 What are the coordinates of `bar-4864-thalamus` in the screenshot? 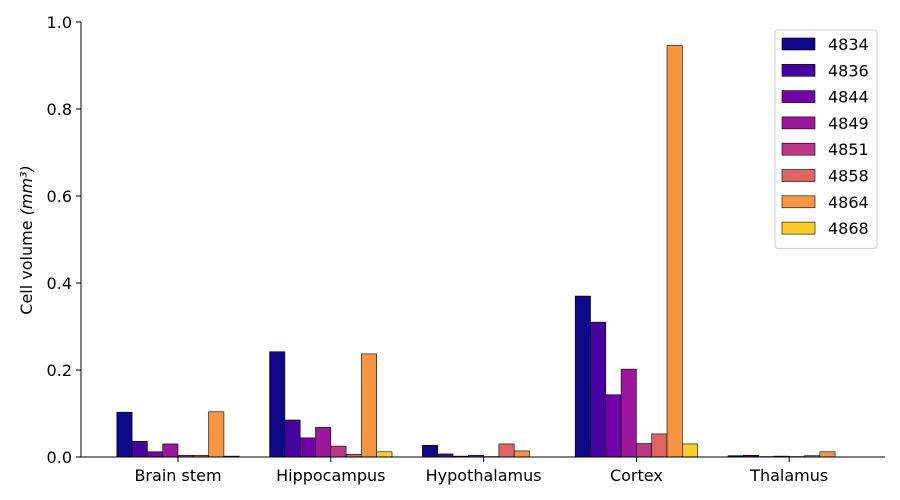 It's located at (827, 454).